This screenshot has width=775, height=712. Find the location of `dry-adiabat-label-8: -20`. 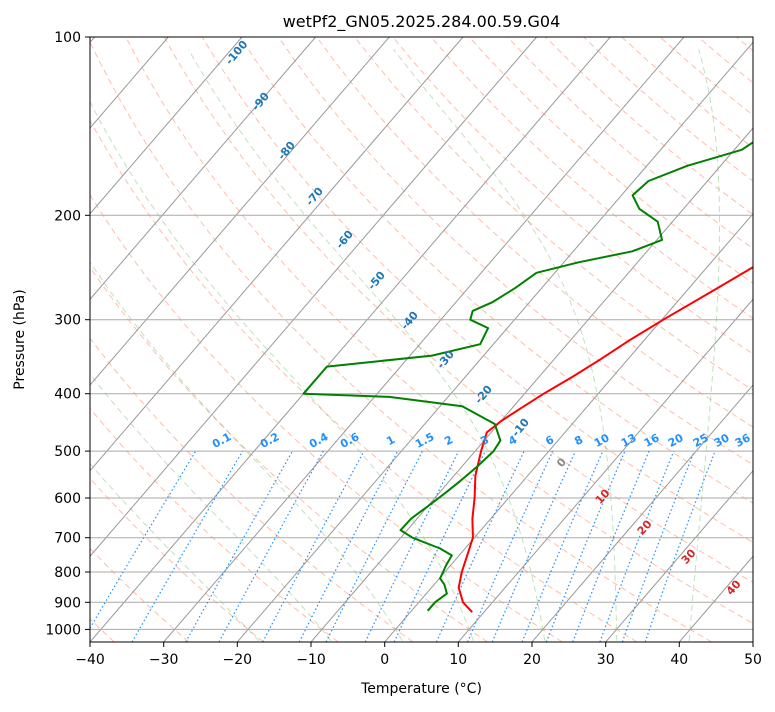

dry-adiabat-label-8: -20 is located at coordinates (483, 395).